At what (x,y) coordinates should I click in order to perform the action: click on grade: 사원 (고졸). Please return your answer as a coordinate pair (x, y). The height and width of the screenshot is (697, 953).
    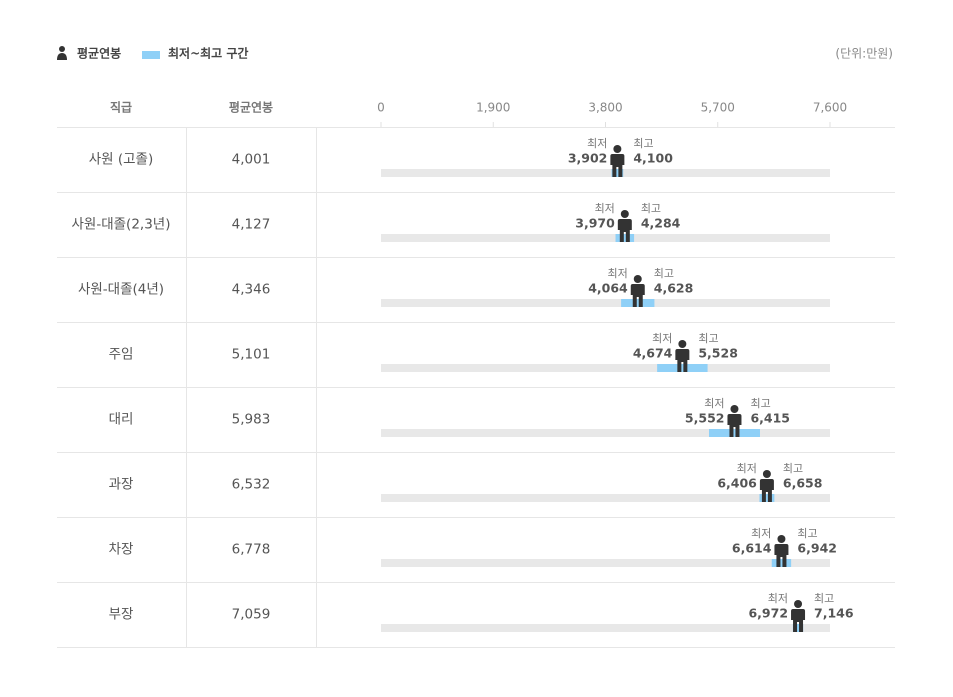
    Looking at the image, I should click on (121, 160).